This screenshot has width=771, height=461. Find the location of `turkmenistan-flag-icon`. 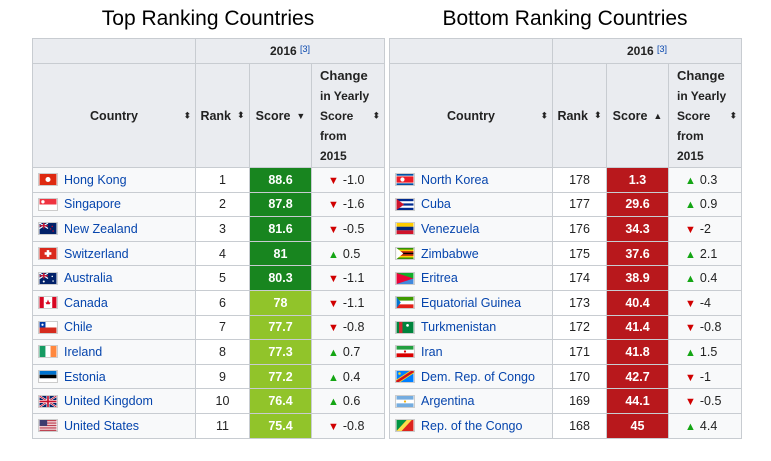

turkmenistan-flag-icon is located at coordinates (405, 327).